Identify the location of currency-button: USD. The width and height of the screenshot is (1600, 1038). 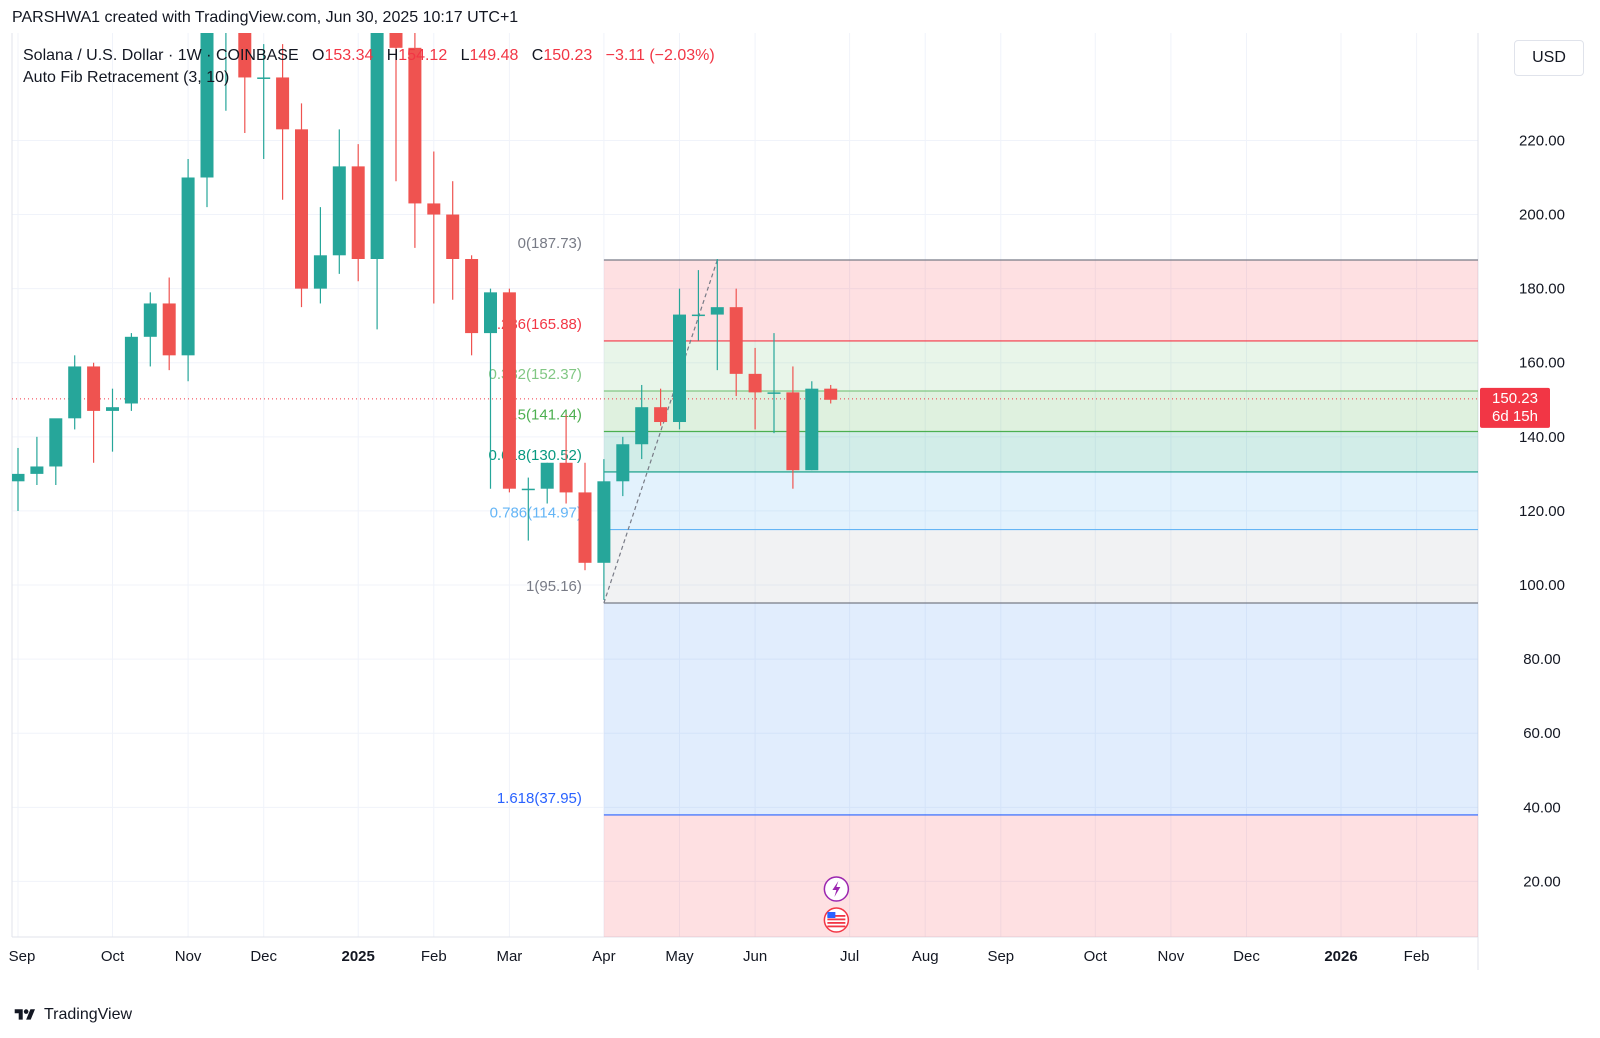
(1549, 58).